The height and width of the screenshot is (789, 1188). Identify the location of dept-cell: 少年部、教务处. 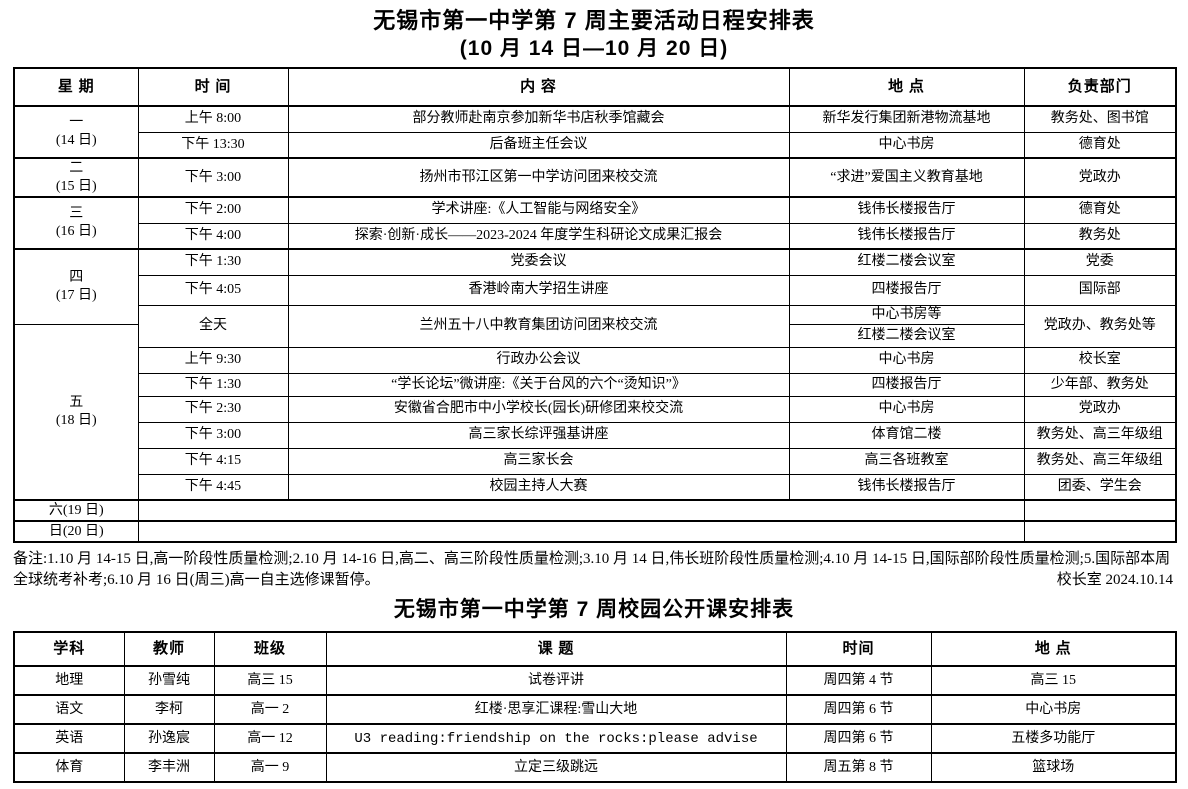
(1100, 384).